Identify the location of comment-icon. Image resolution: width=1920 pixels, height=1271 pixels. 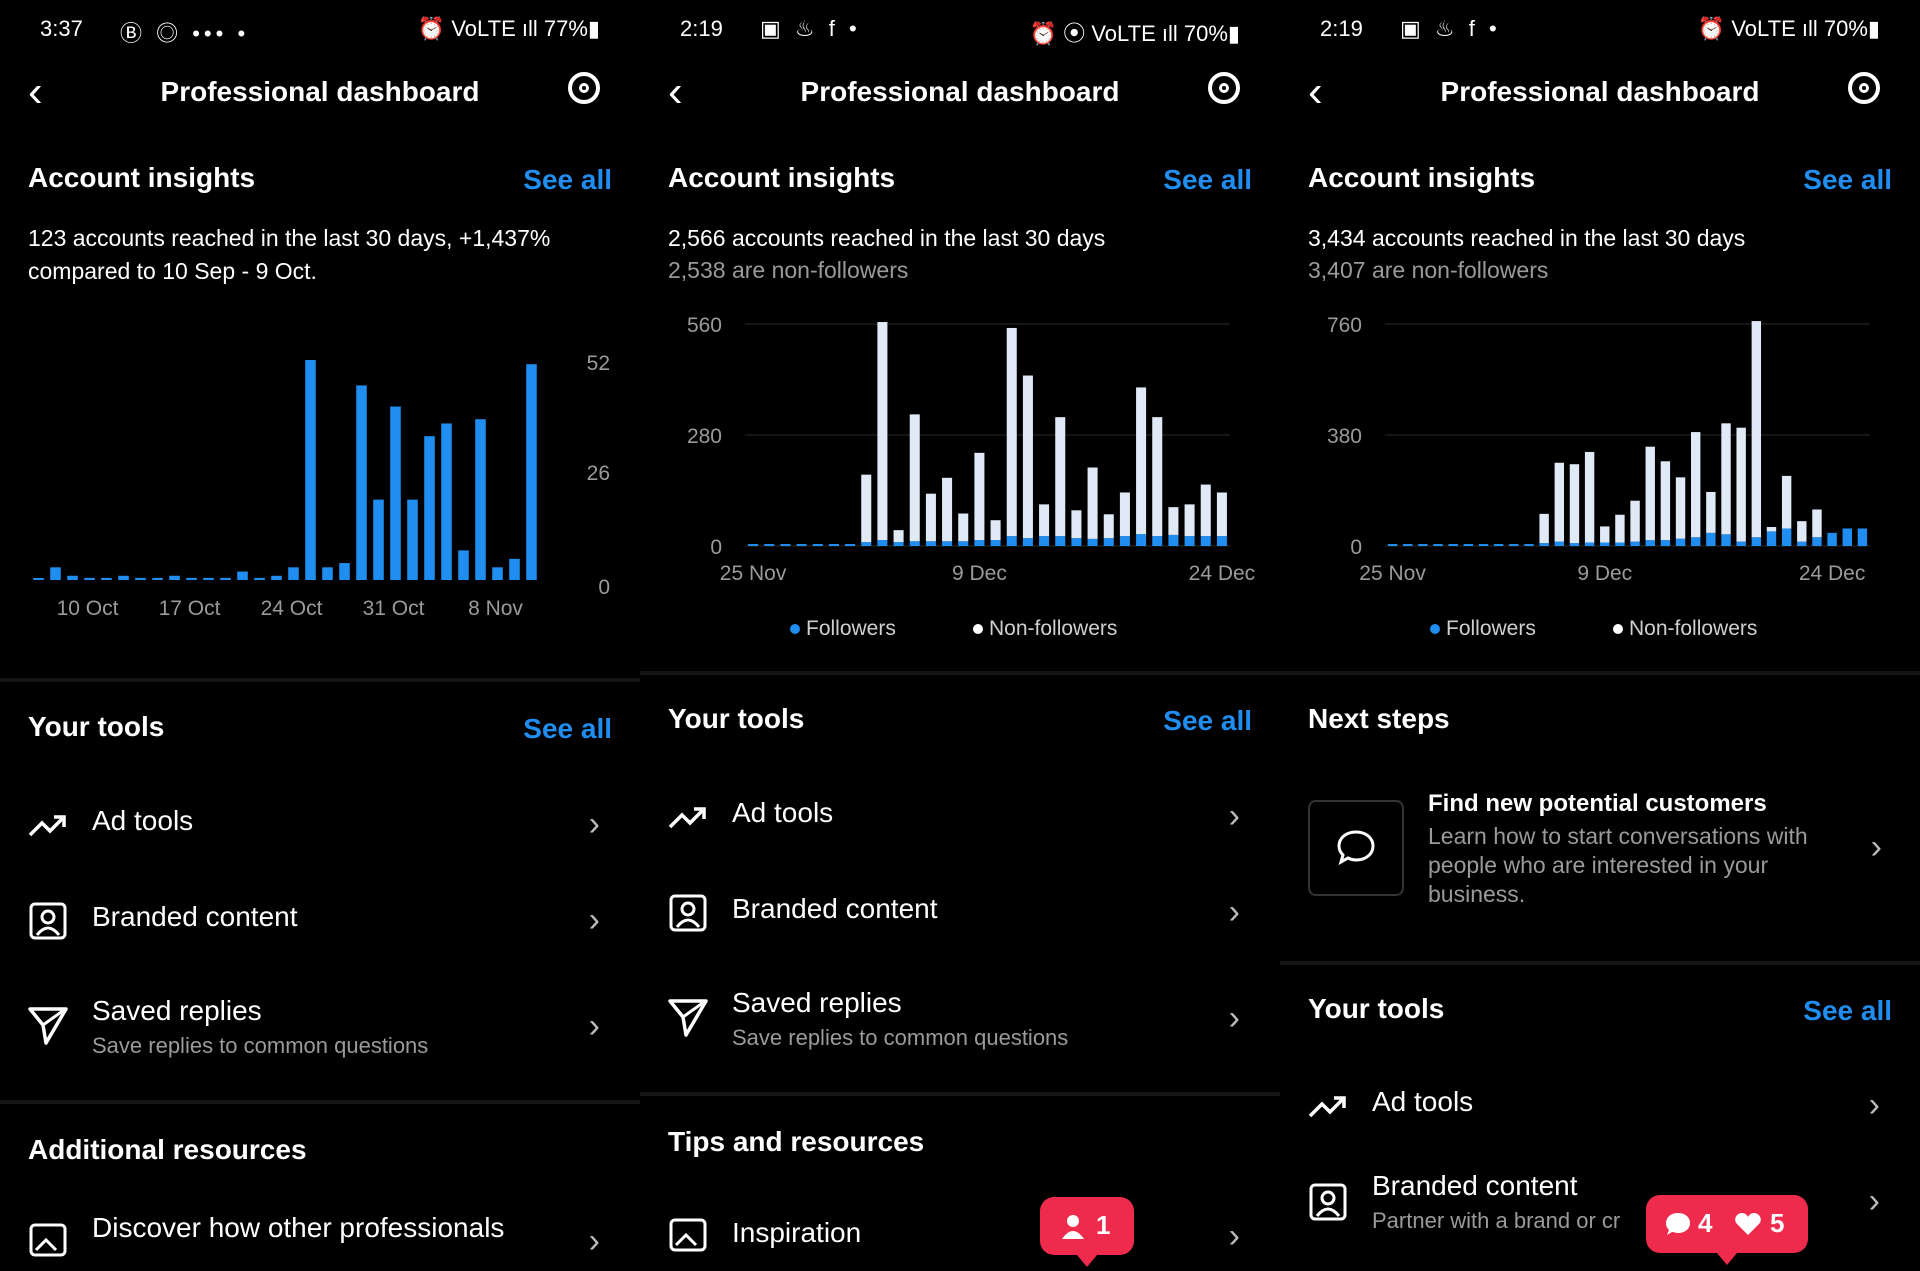
(1678, 1224).